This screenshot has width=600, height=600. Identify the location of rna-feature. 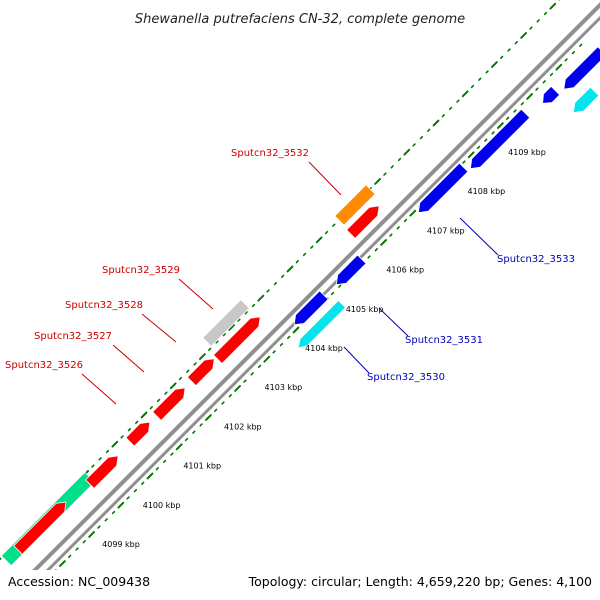
(355, 205).